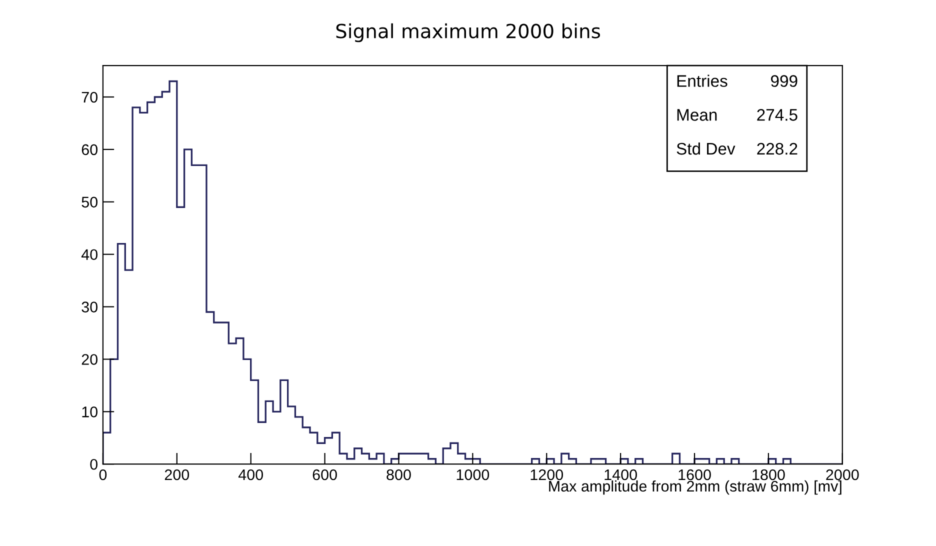  I want to click on y-tick-label: 0, so click(94, 464).